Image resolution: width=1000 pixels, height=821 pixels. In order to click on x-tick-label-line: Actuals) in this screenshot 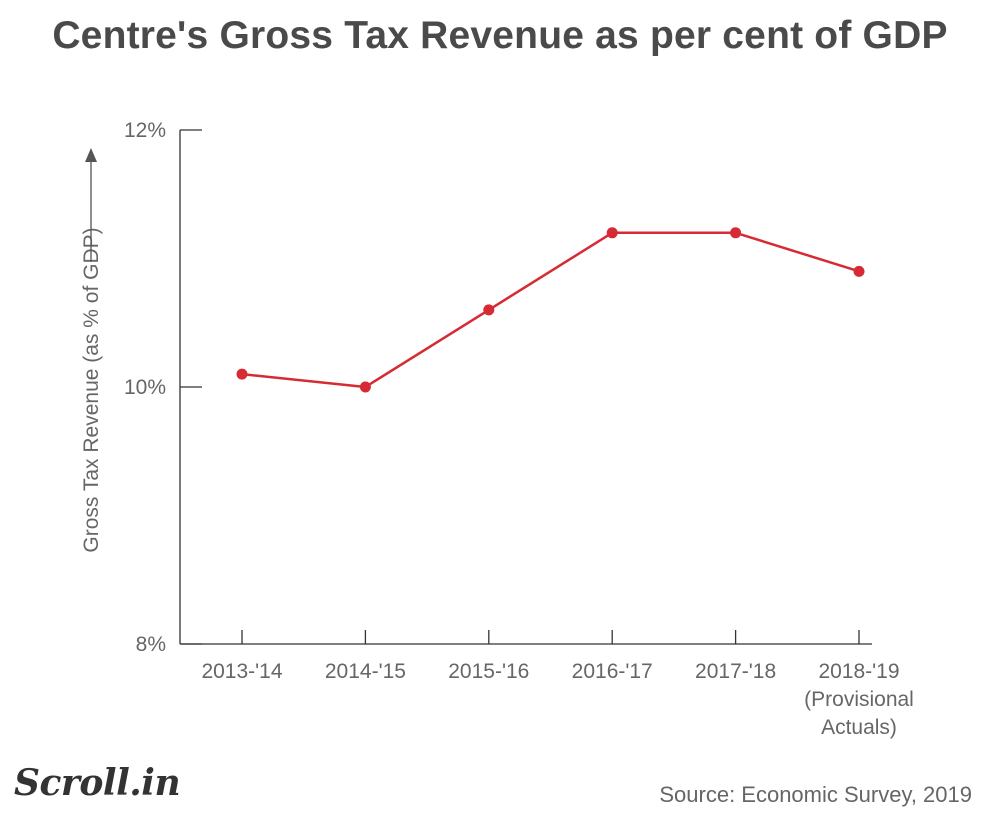, I will do `click(859, 727)`.